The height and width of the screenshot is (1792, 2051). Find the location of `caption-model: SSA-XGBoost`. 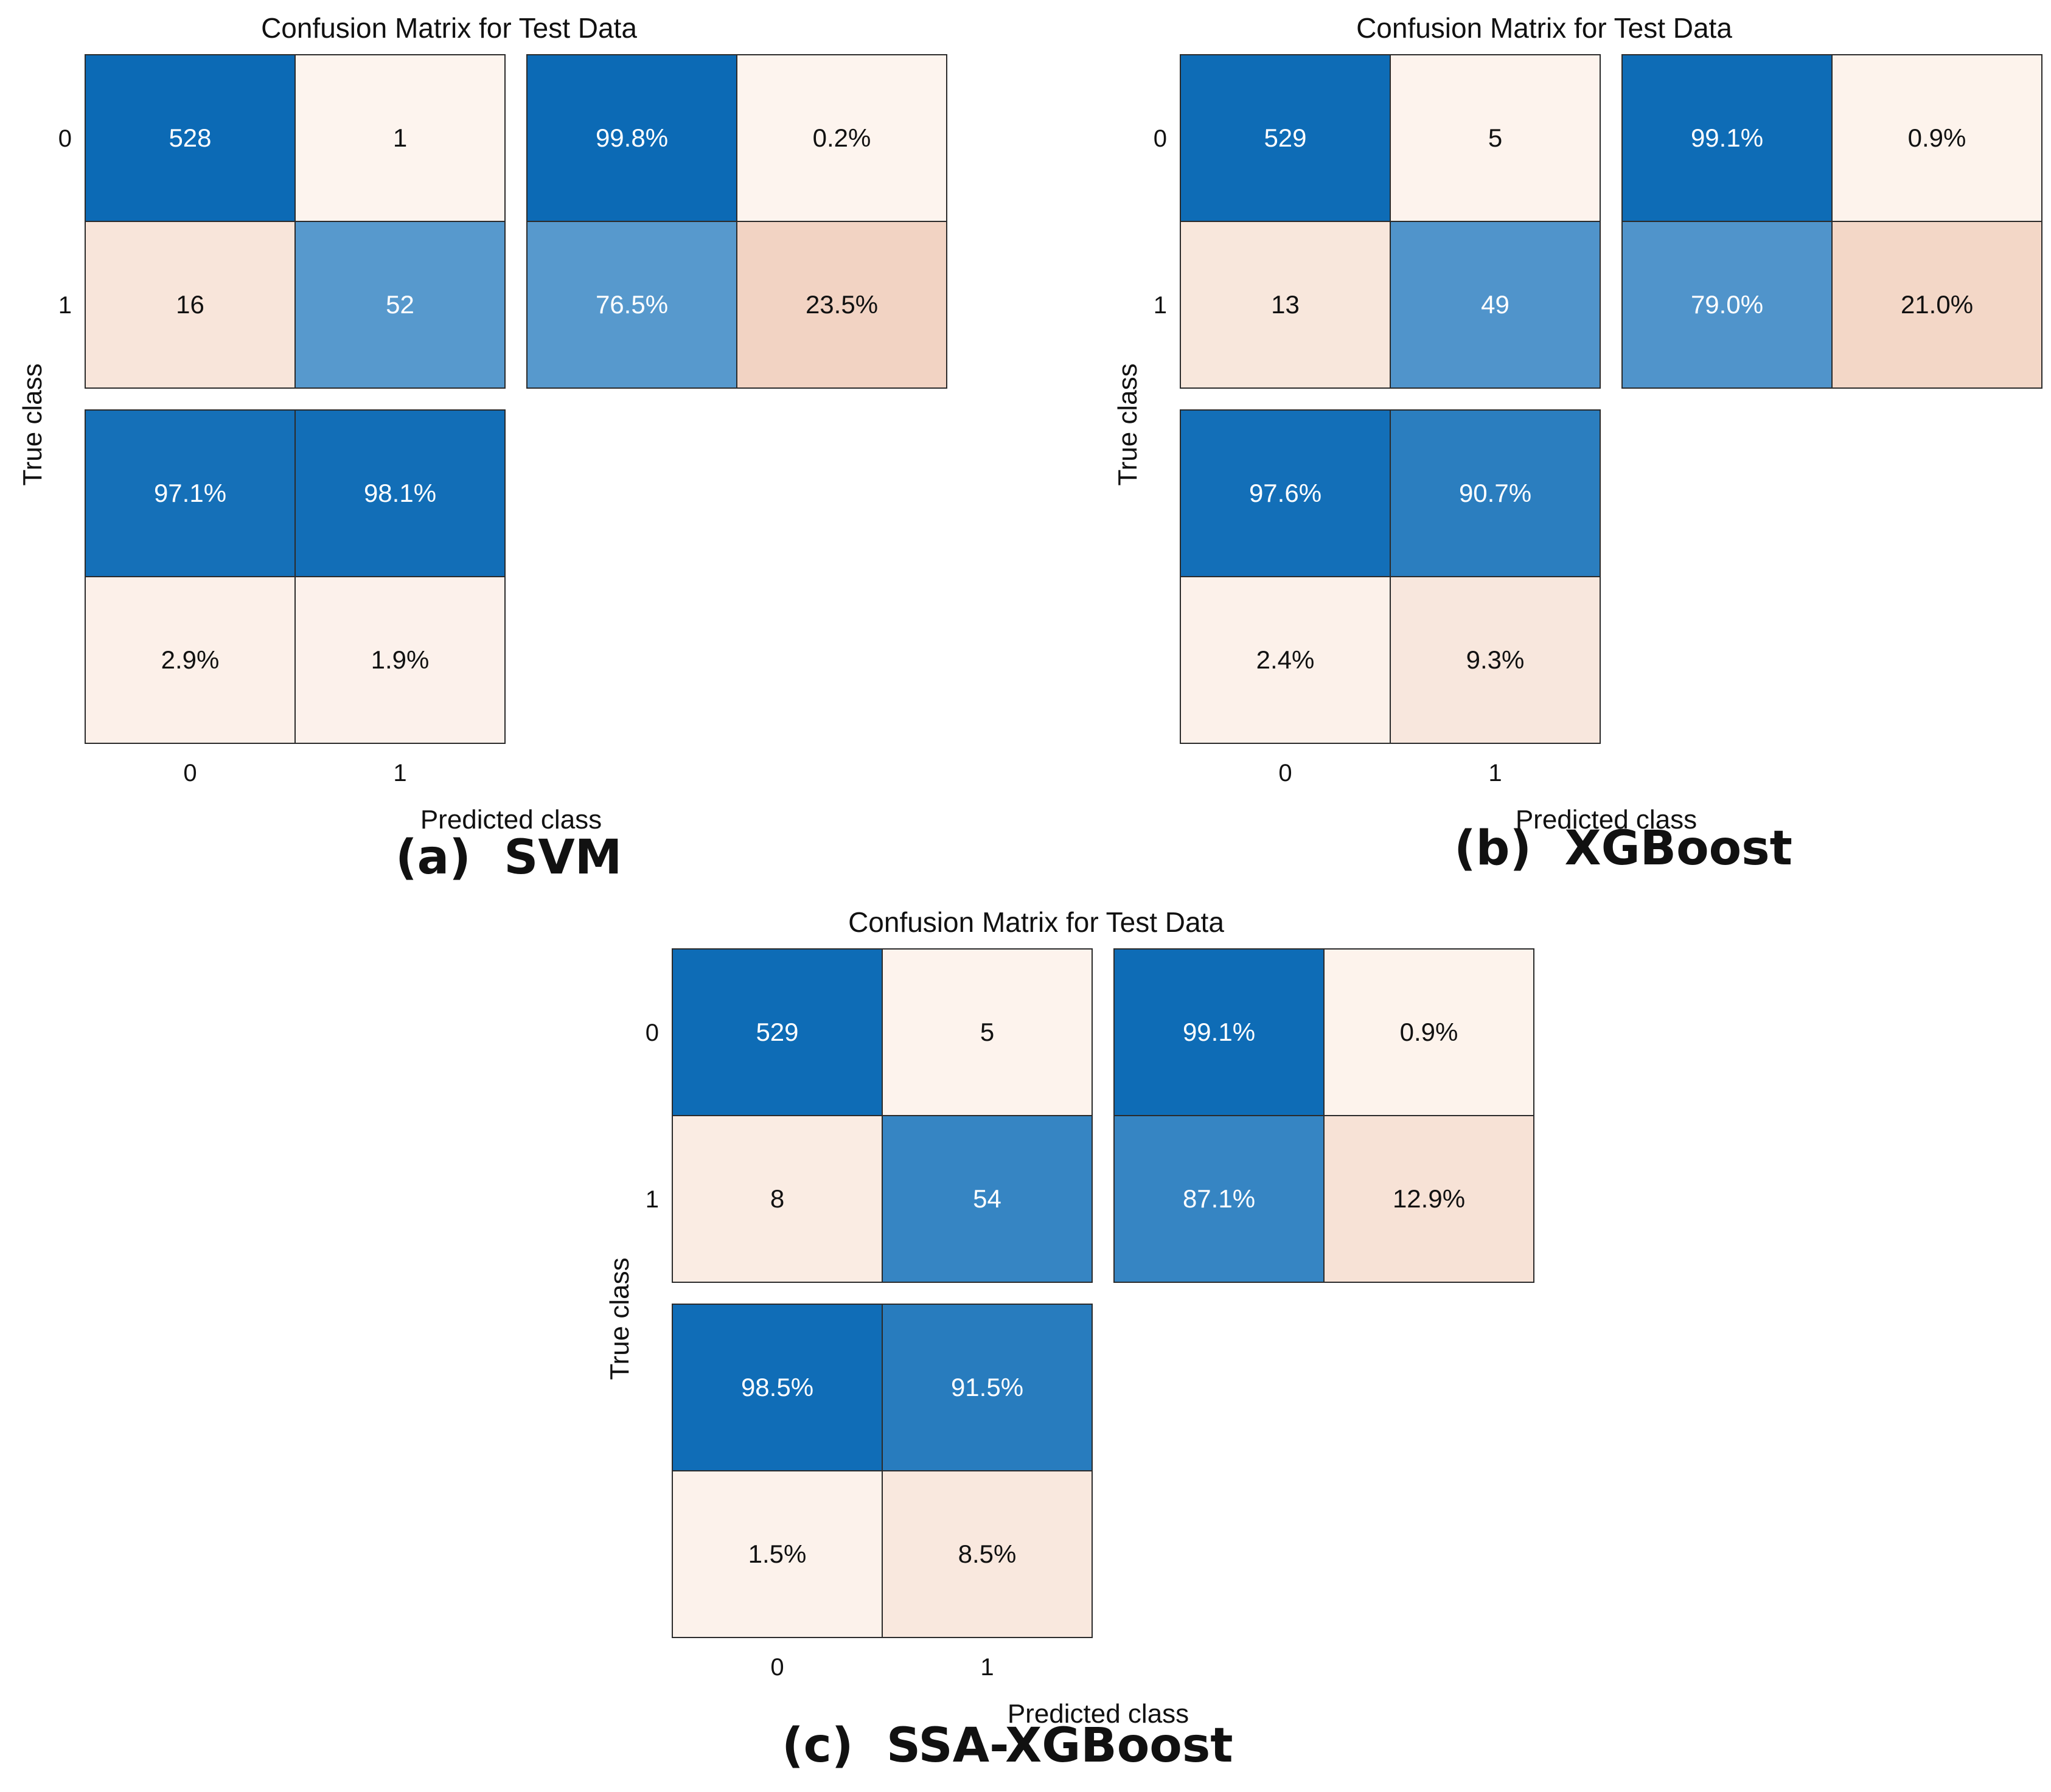

caption-model: SSA-XGBoost is located at coordinates (1059, 1745).